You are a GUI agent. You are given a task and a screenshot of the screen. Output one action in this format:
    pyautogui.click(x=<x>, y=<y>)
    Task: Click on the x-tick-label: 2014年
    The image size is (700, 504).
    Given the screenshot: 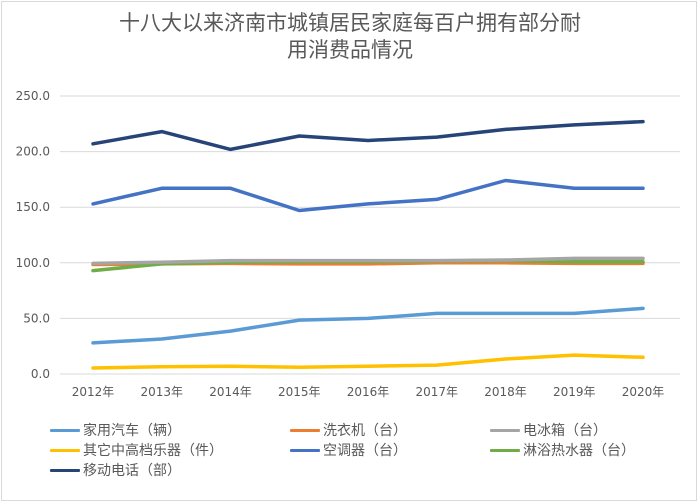 What is the action you would take?
    pyautogui.click(x=230, y=392)
    